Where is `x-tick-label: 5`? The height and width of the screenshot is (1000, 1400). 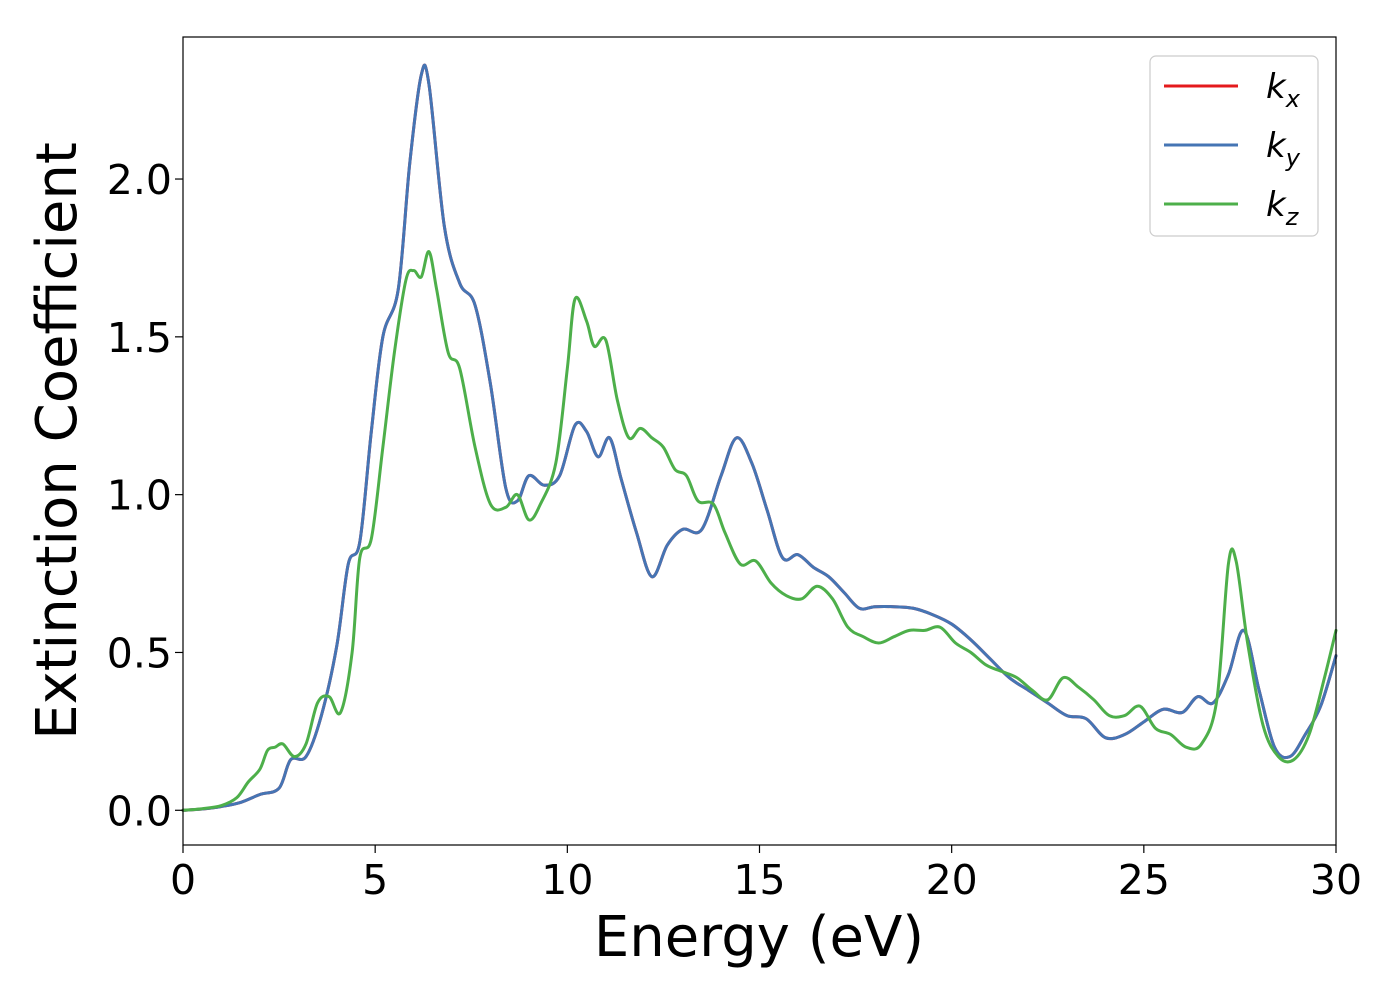
x-tick-label: 5 is located at coordinates (375, 880).